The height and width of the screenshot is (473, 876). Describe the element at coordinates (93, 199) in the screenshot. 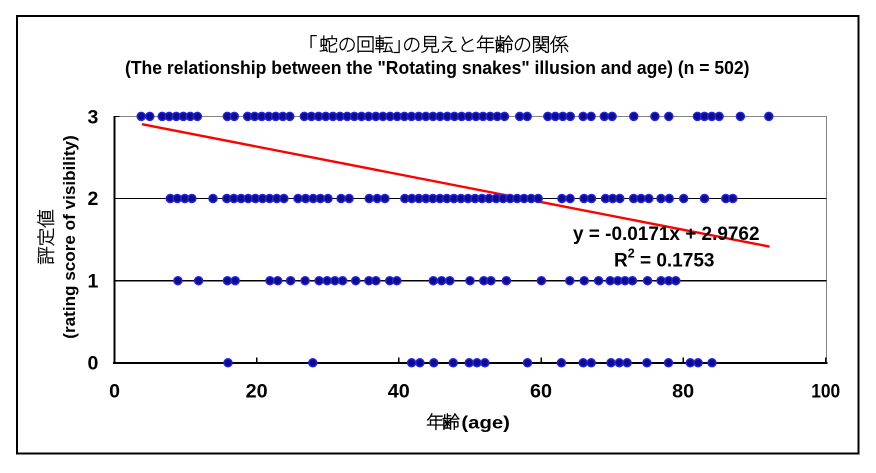

I see `svg-text: 2` at that location.